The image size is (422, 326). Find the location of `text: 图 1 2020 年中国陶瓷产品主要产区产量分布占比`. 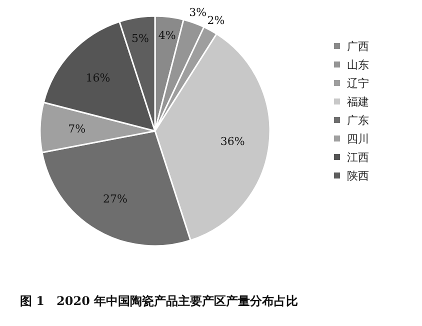

text: 图 1 2020 年中国陶瓷产品主要产区产量分布占比 is located at coordinates (159, 301).